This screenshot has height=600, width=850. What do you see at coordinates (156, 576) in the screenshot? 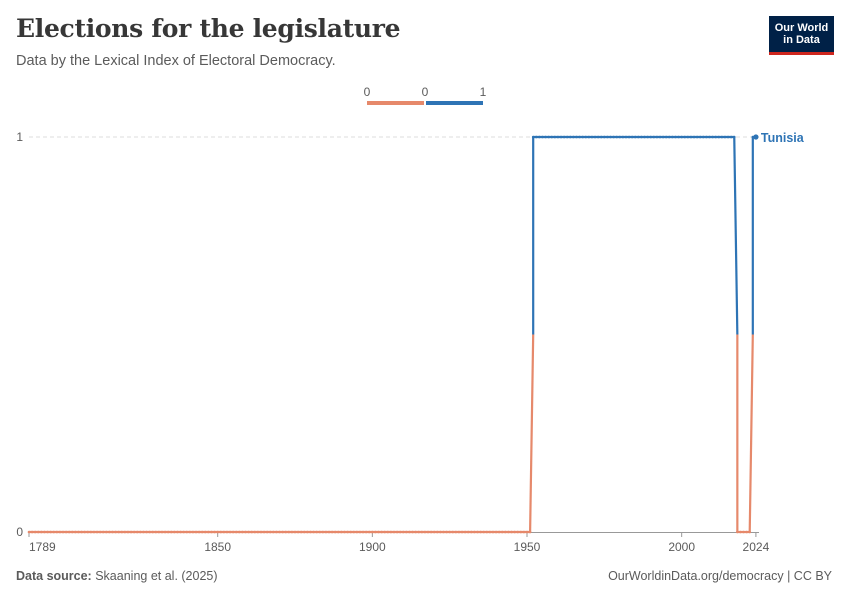
I see `data-source-text: Skaaning et al. (2025)` at bounding box center [156, 576].